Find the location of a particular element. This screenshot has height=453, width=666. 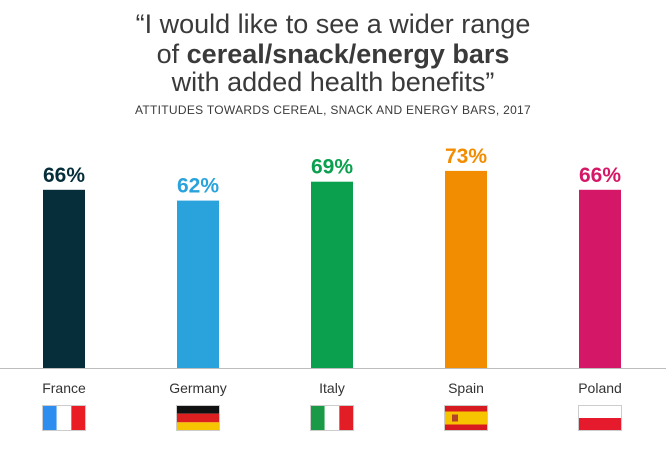

italy-flag-icon is located at coordinates (332, 418).